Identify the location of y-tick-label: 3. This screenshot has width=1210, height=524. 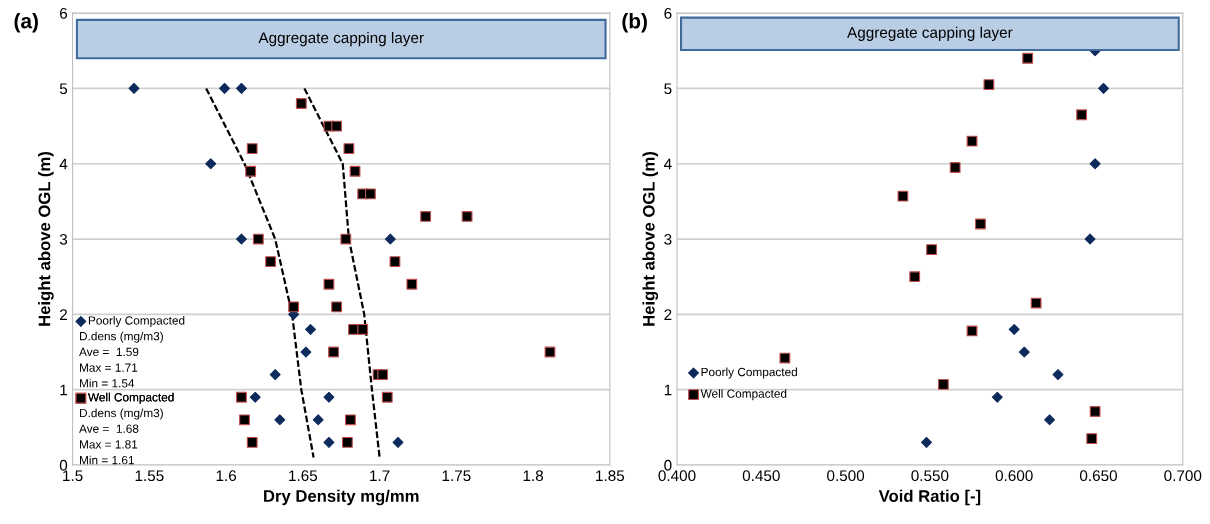
(63, 239).